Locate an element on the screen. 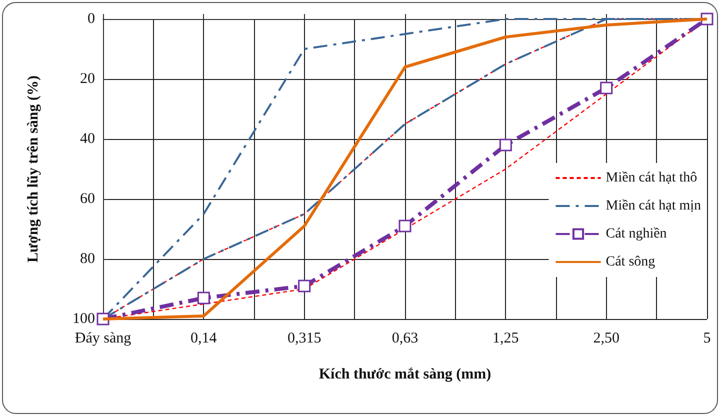 This screenshot has width=722, height=418. x-tick-label: 5 is located at coordinates (707, 338).